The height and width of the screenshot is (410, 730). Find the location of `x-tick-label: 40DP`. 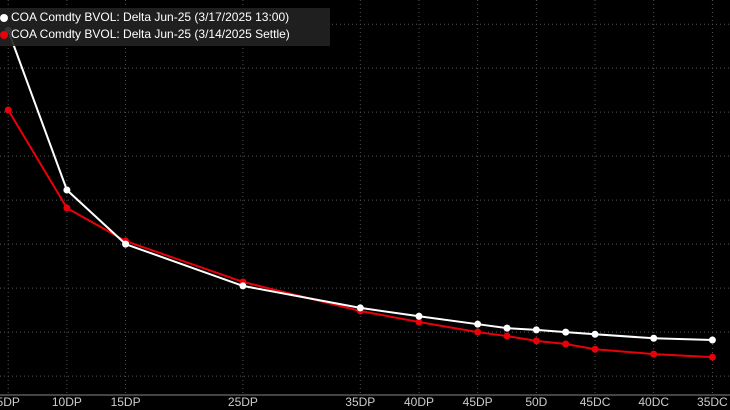

x-tick-label: 40DP is located at coordinates (419, 402).